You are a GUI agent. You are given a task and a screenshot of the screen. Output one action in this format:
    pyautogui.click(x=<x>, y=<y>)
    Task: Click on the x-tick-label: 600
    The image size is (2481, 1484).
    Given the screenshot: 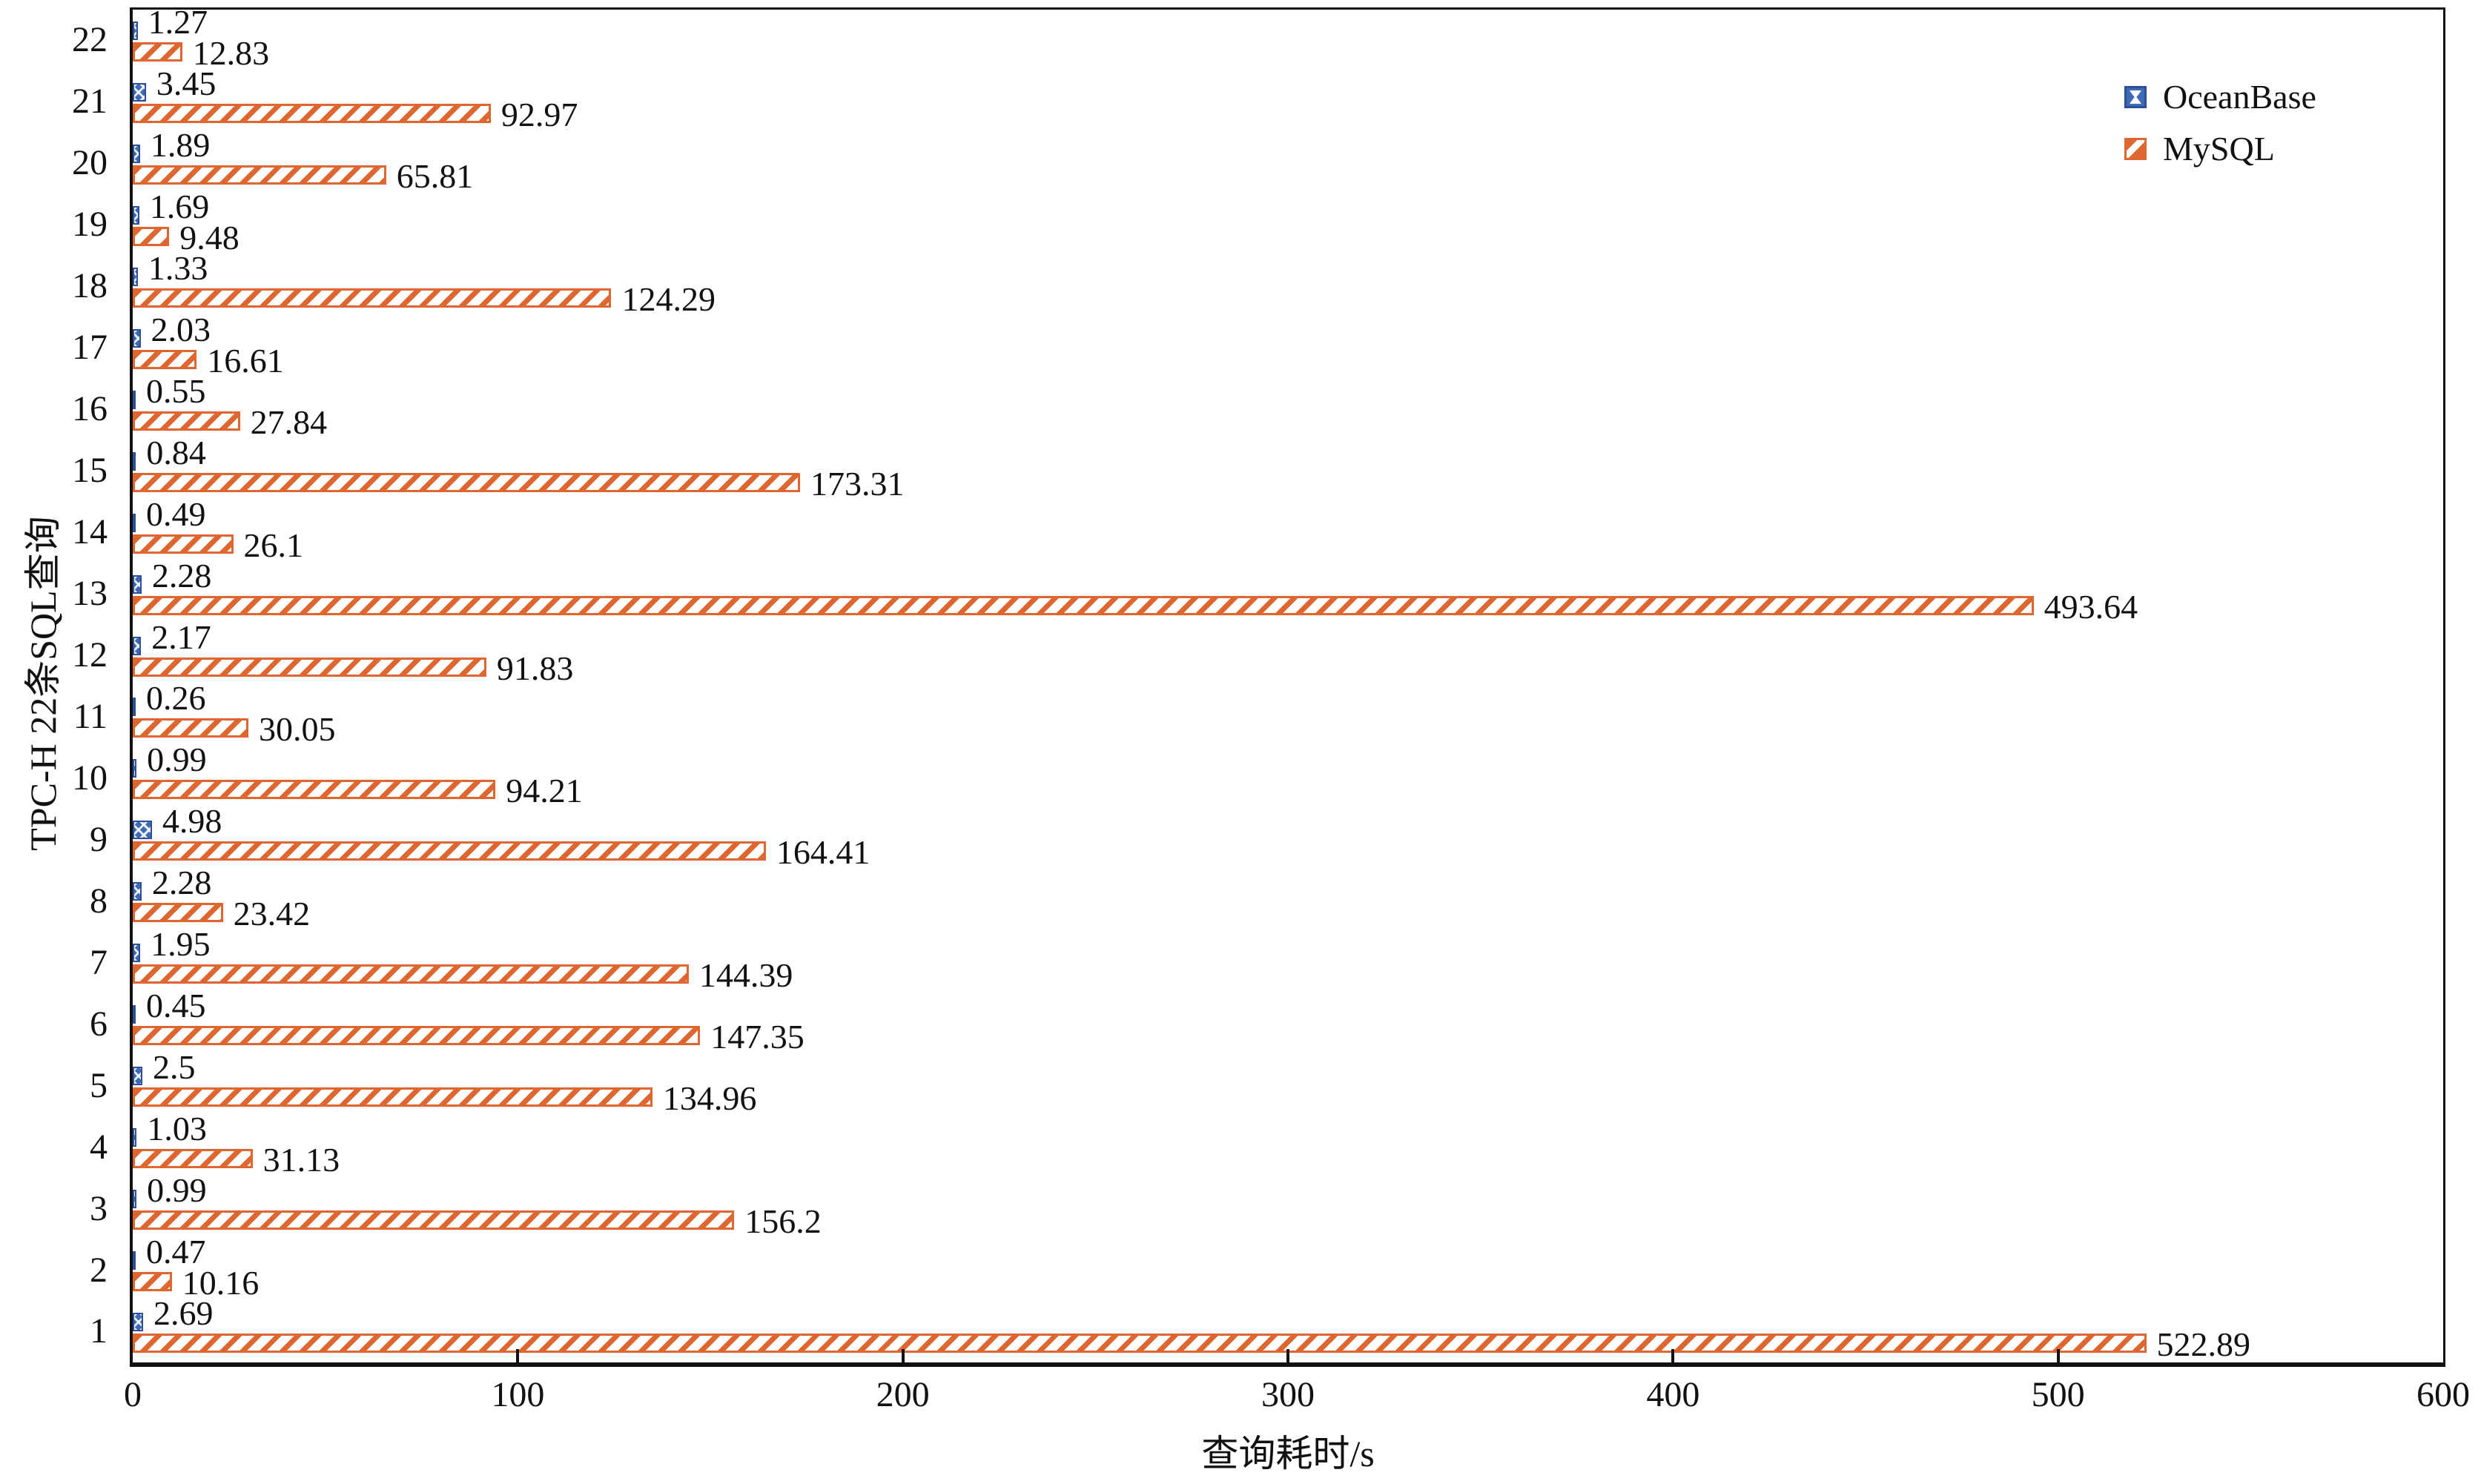 What is the action you would take?
    pyautogui.click(x=2443, y=1394)
    